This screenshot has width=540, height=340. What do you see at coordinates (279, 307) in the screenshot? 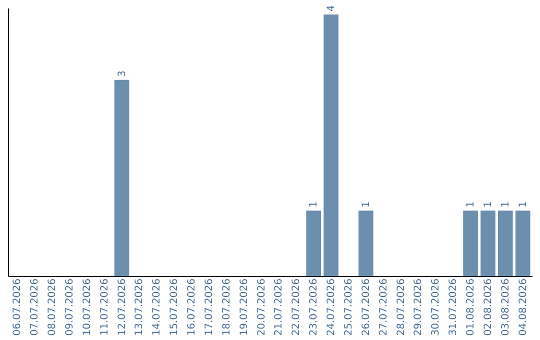
I see `x-tick-label: 21.07.2026` at bounding box center [279, 307].